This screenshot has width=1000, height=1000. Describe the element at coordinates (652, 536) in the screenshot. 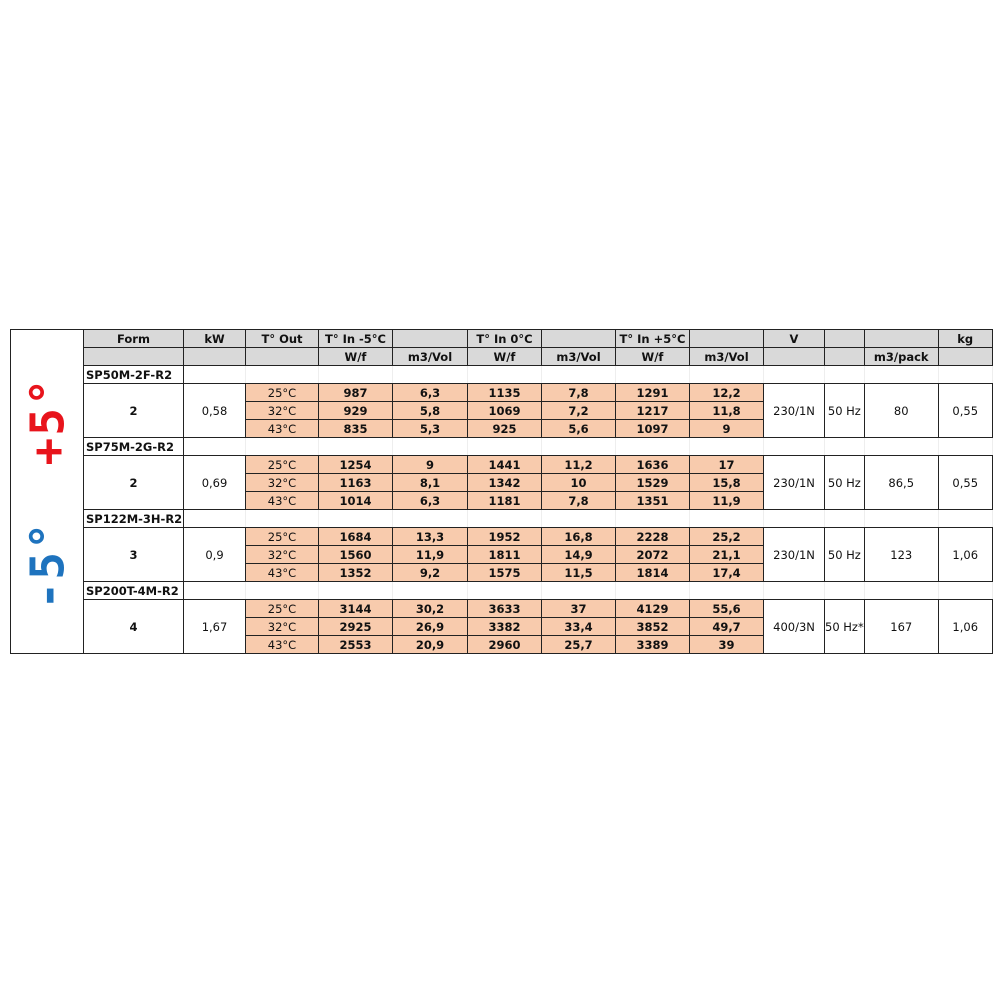

I see `value-cell: 2228` at that location.